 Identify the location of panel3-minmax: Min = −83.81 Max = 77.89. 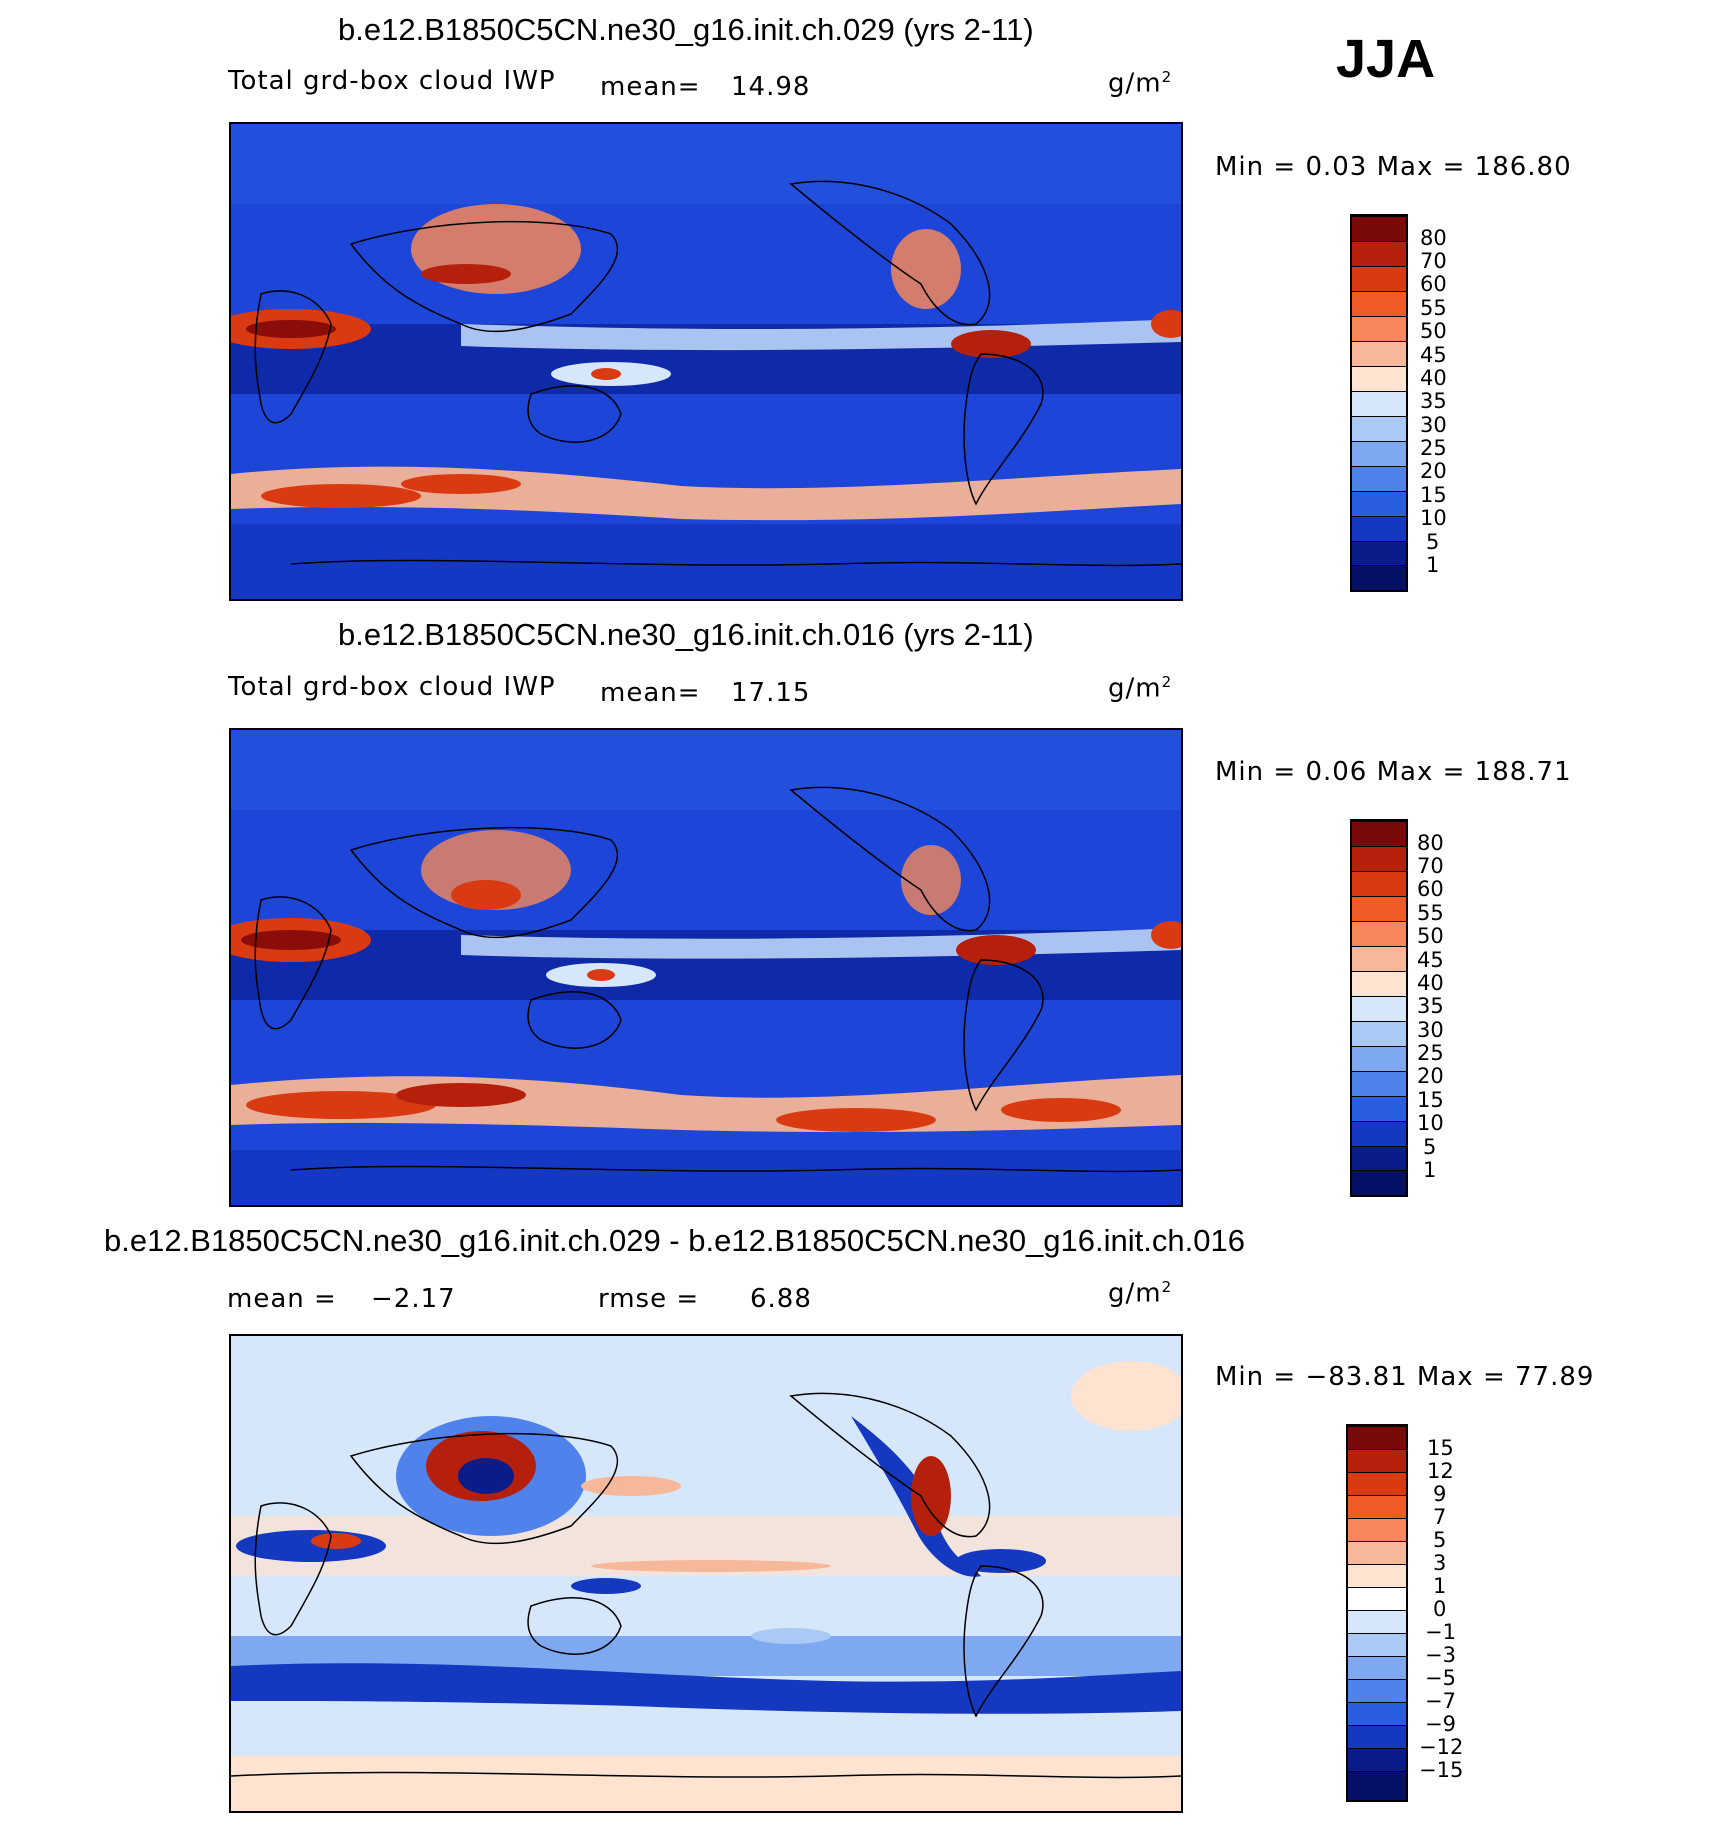
(1405, 1377).